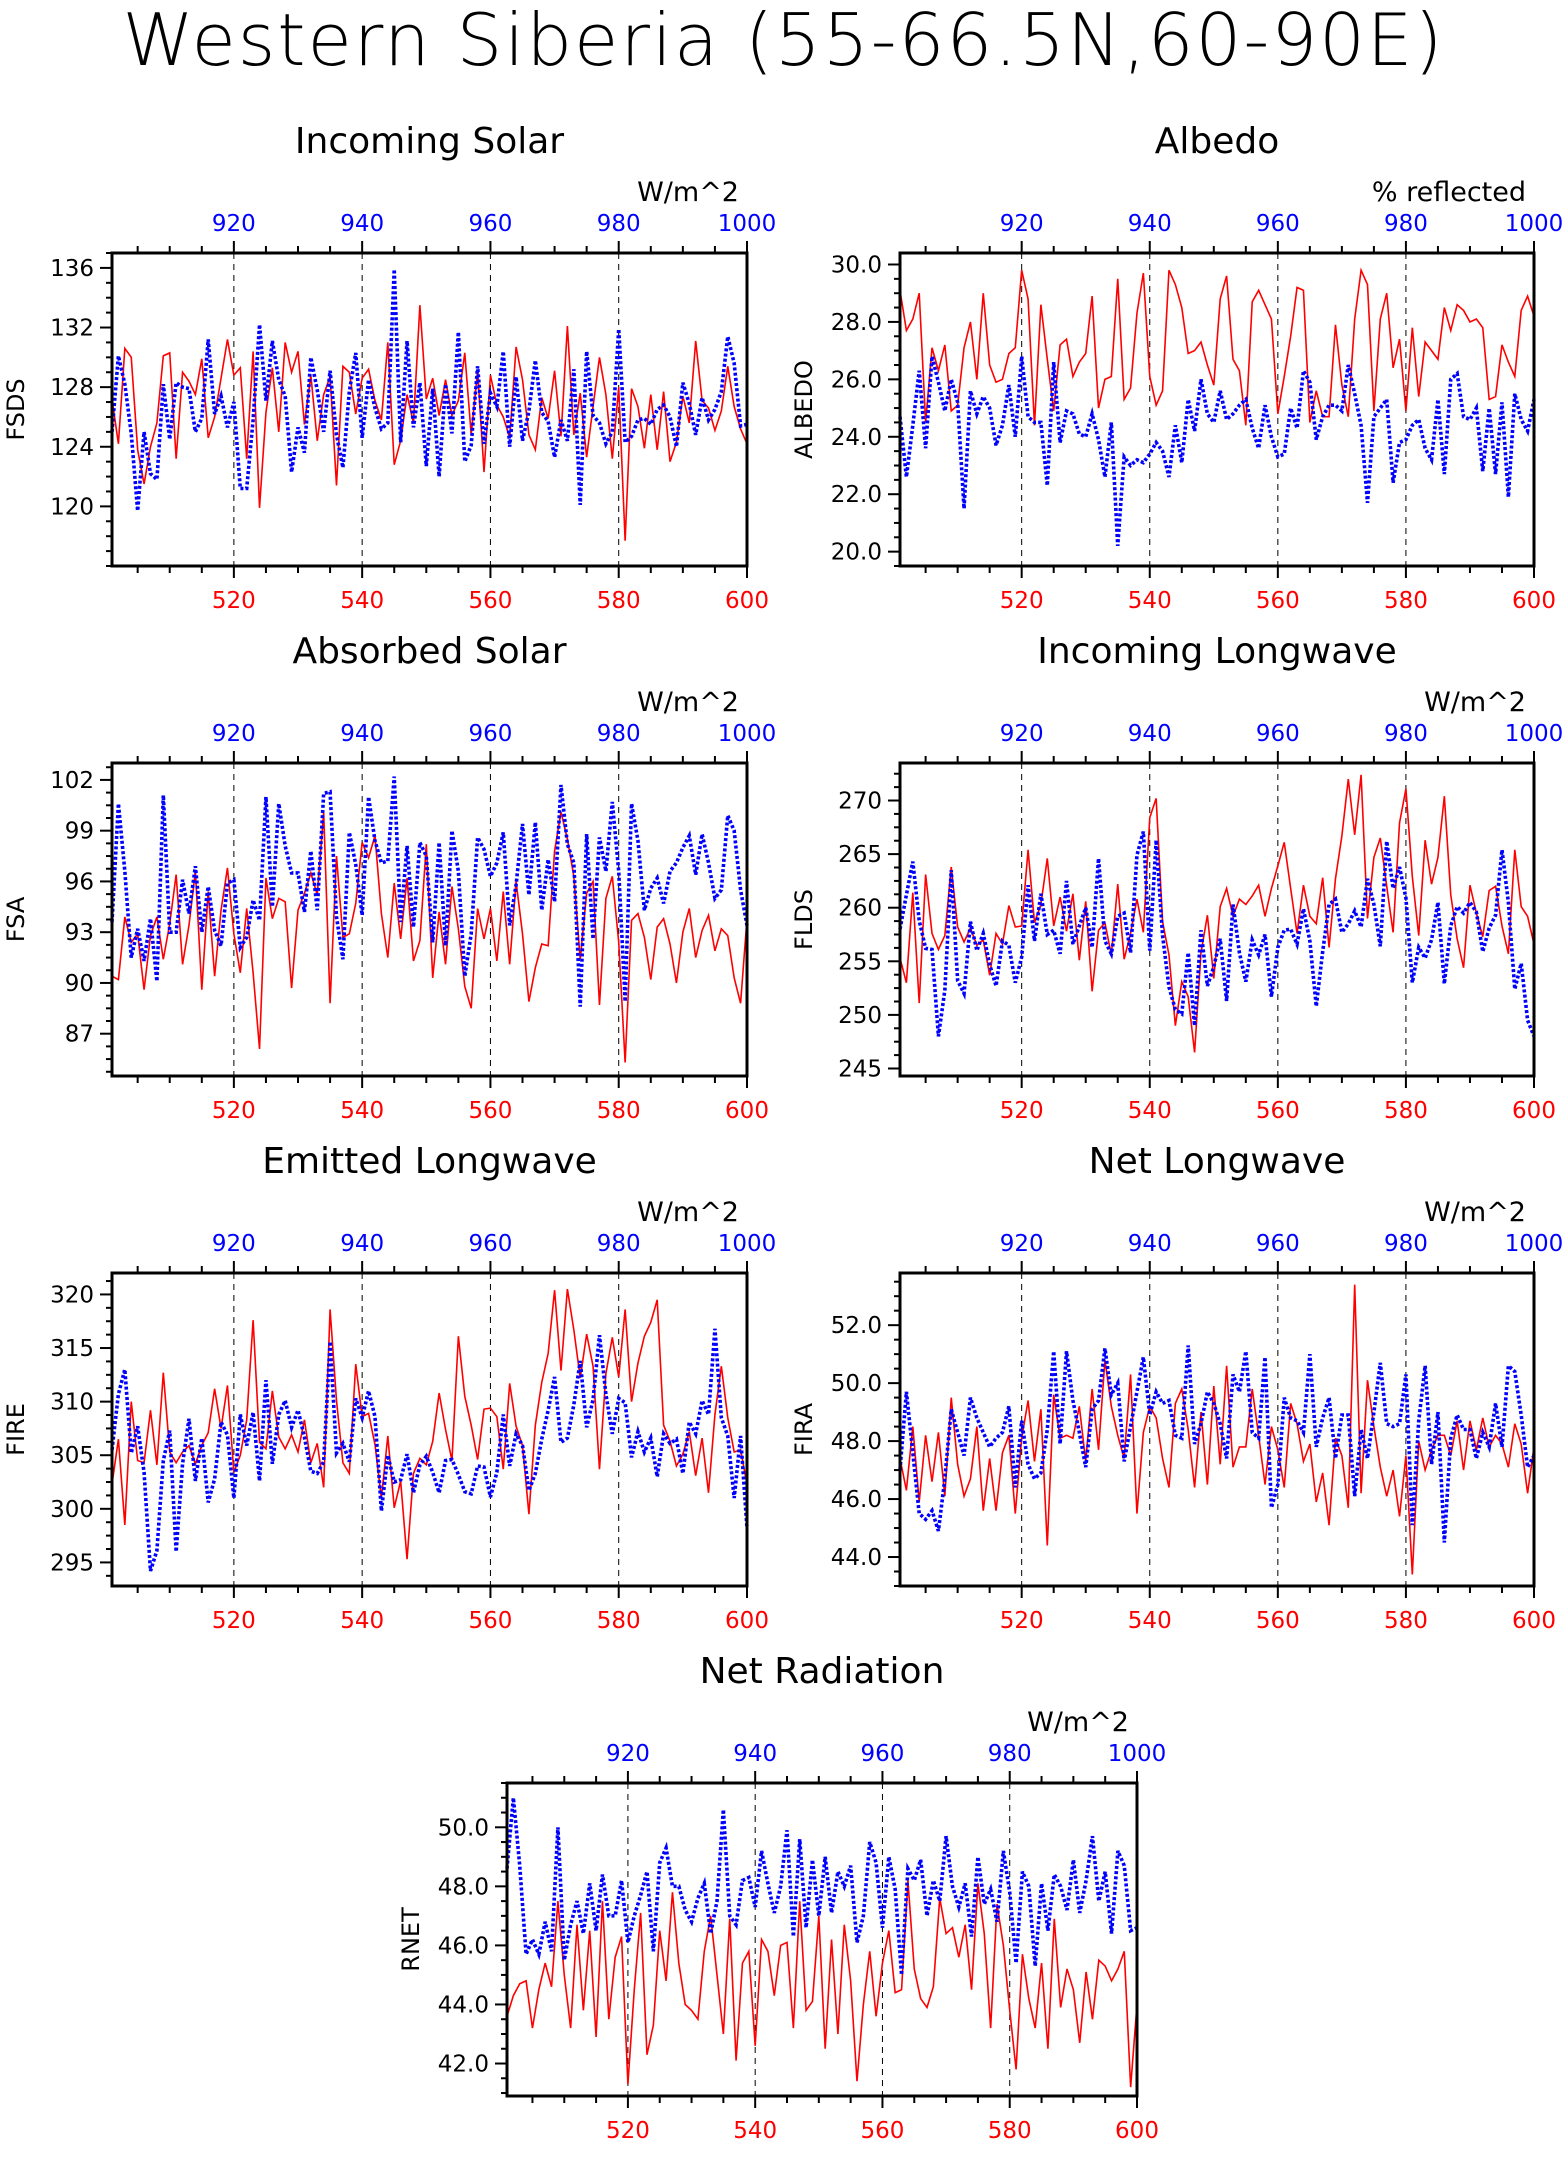 This screenshot has width=1567, height=2160. I want to click on incoming-solar-plot-frame, so click(429, 409).